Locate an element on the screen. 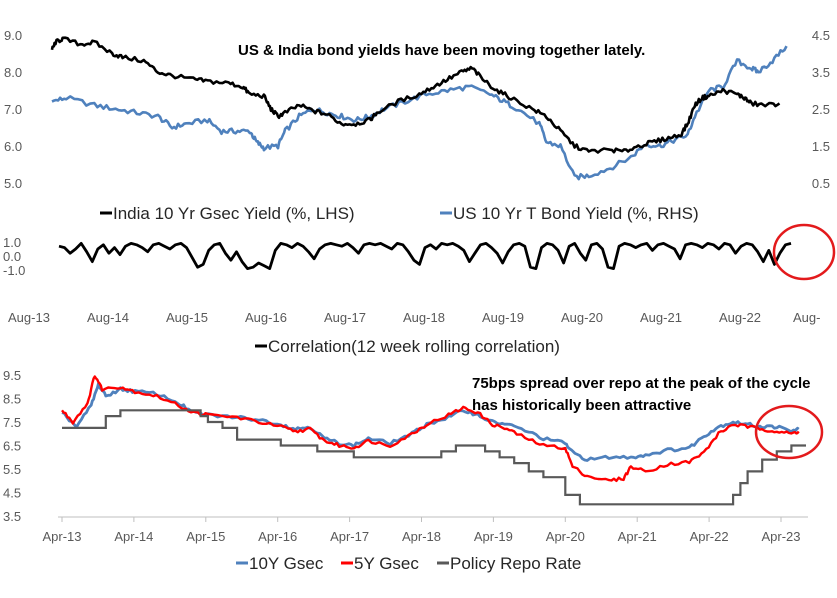 The width and height of the screenshot is (837, 598). legend-label-correlation: Correlation(12 week rolling correlation) is located at coordinates (414, 346).